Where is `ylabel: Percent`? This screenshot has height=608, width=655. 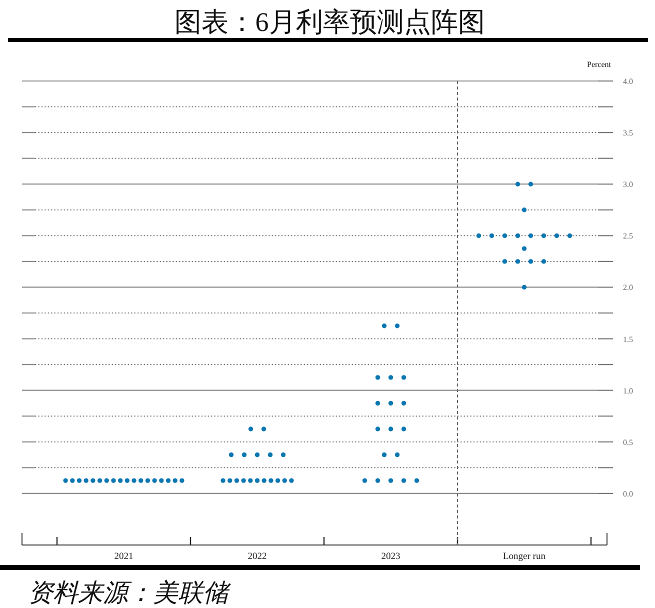
ylabel: Percent is located at coordinates (599, 64).